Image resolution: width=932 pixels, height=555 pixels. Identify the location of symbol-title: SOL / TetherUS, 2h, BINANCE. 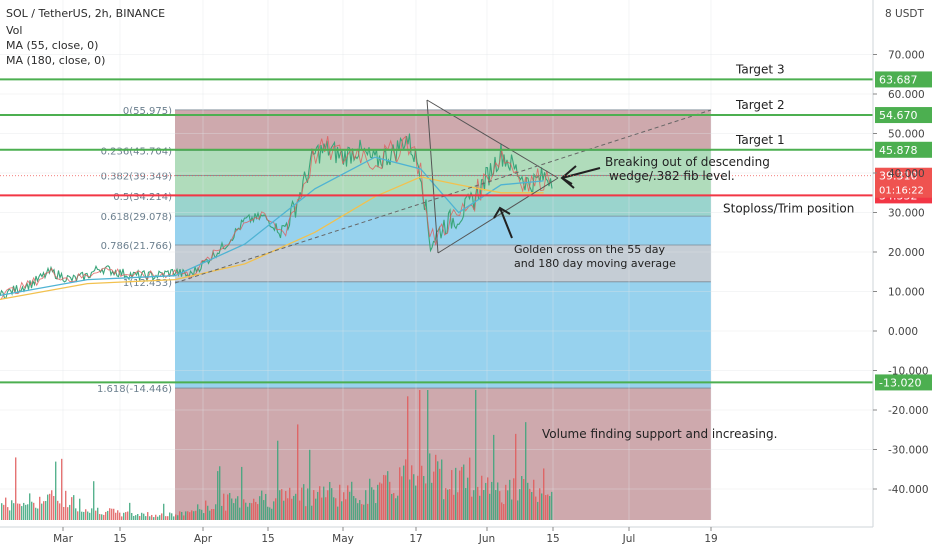
(86, 13).